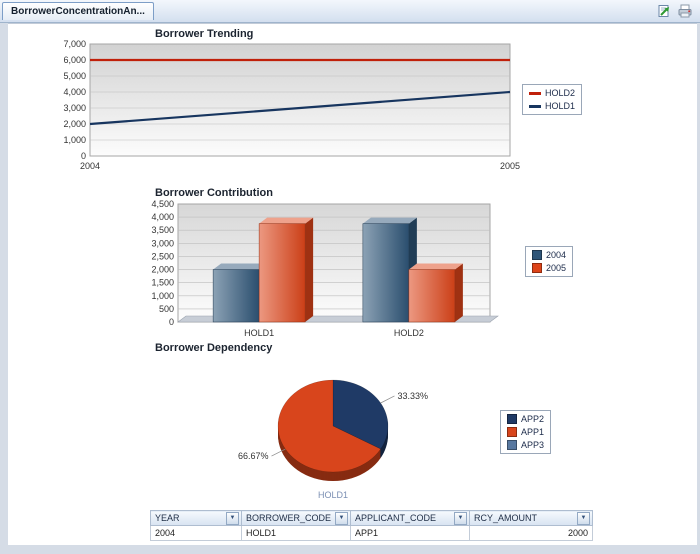 The image size is (700, 554). What do you see at coordinates (166, 309) in the screenshot?
I see `svg-text: 500` at bounding box center [166, 309].